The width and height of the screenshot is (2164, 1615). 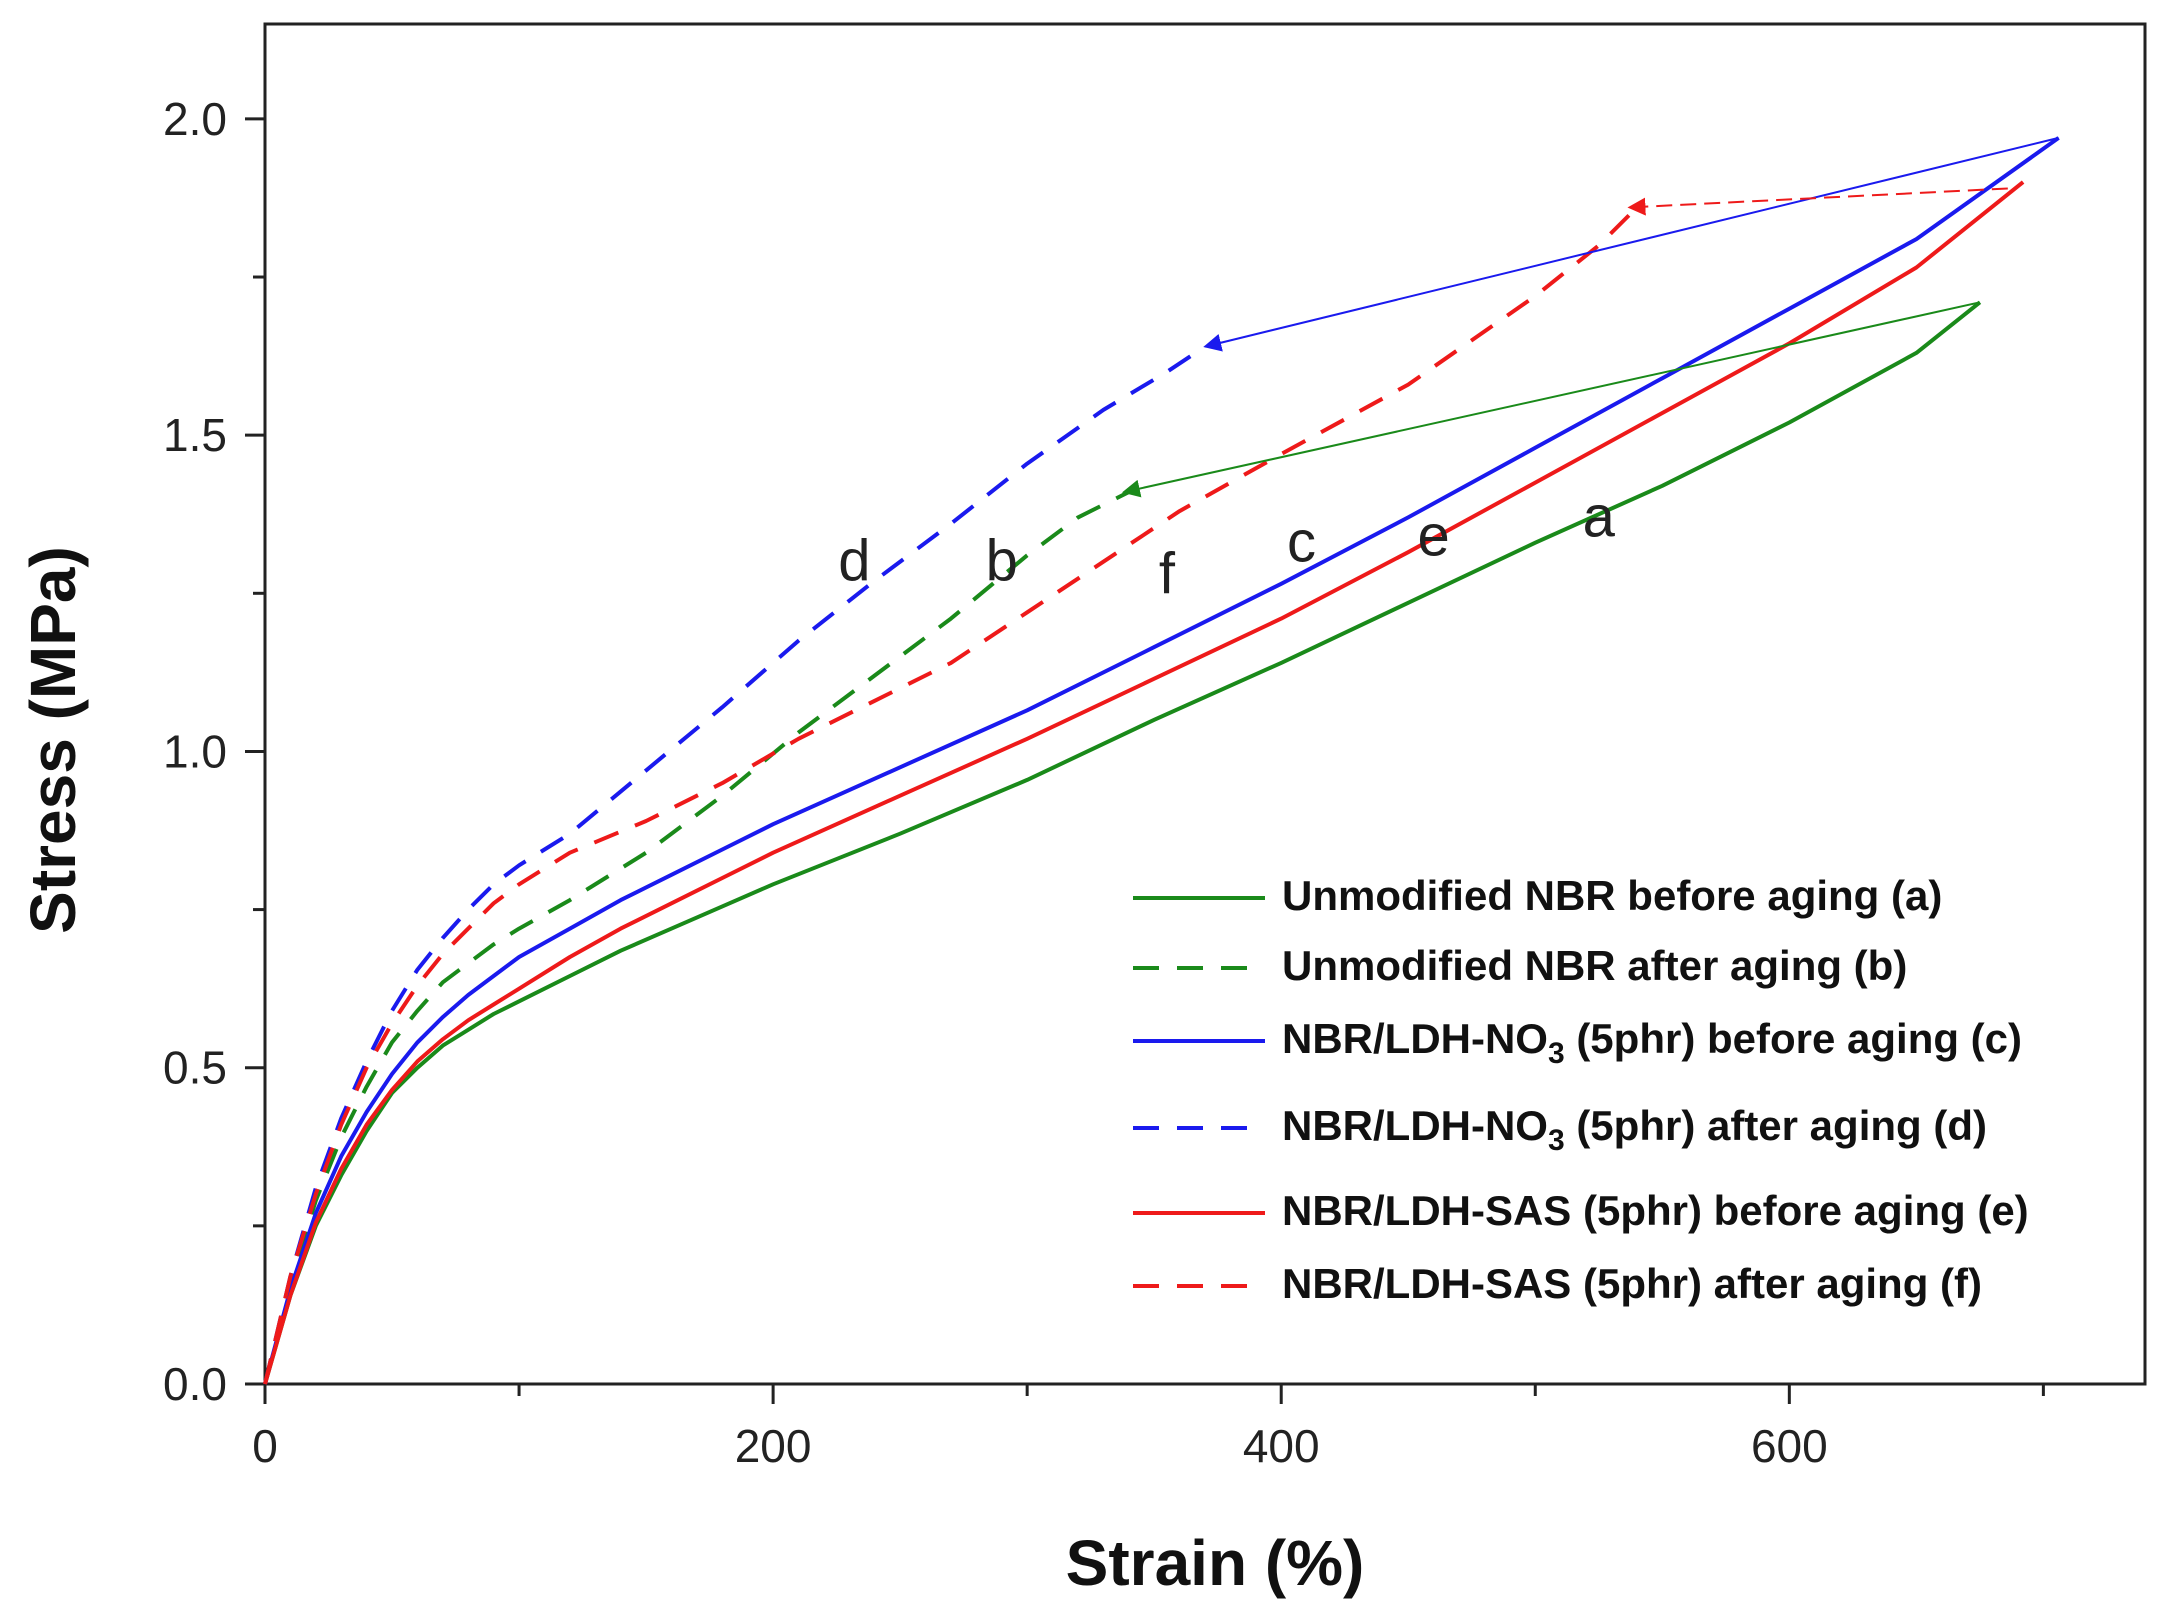 What do you see at coordinates (195, 435) in the screenshot?
I see `y-tick-label: 1.5` at bounding box center [195, 435].